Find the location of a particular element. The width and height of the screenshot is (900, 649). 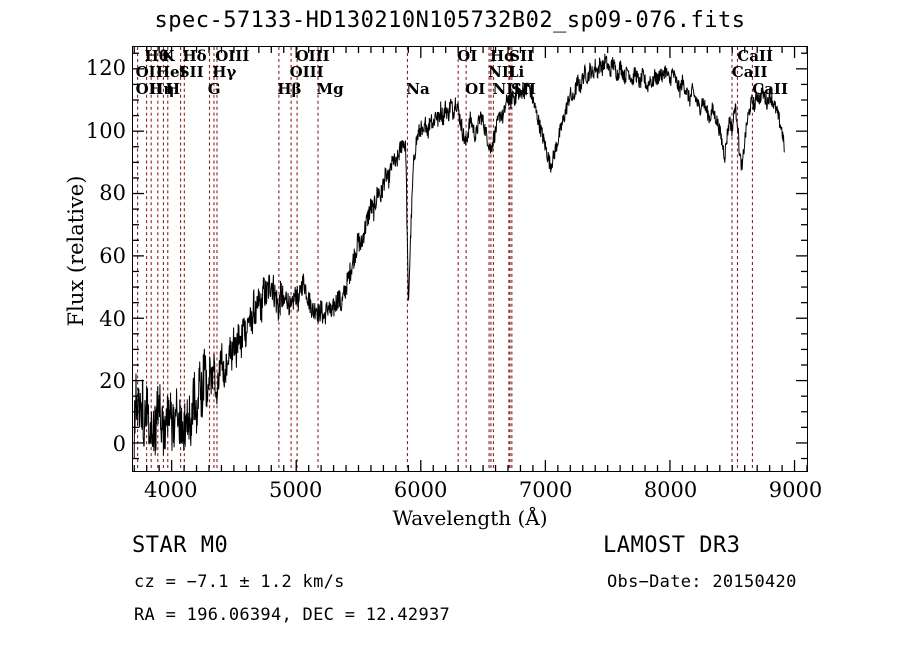

object-class-text: STAR M0 is located at coordinates (180, 545).